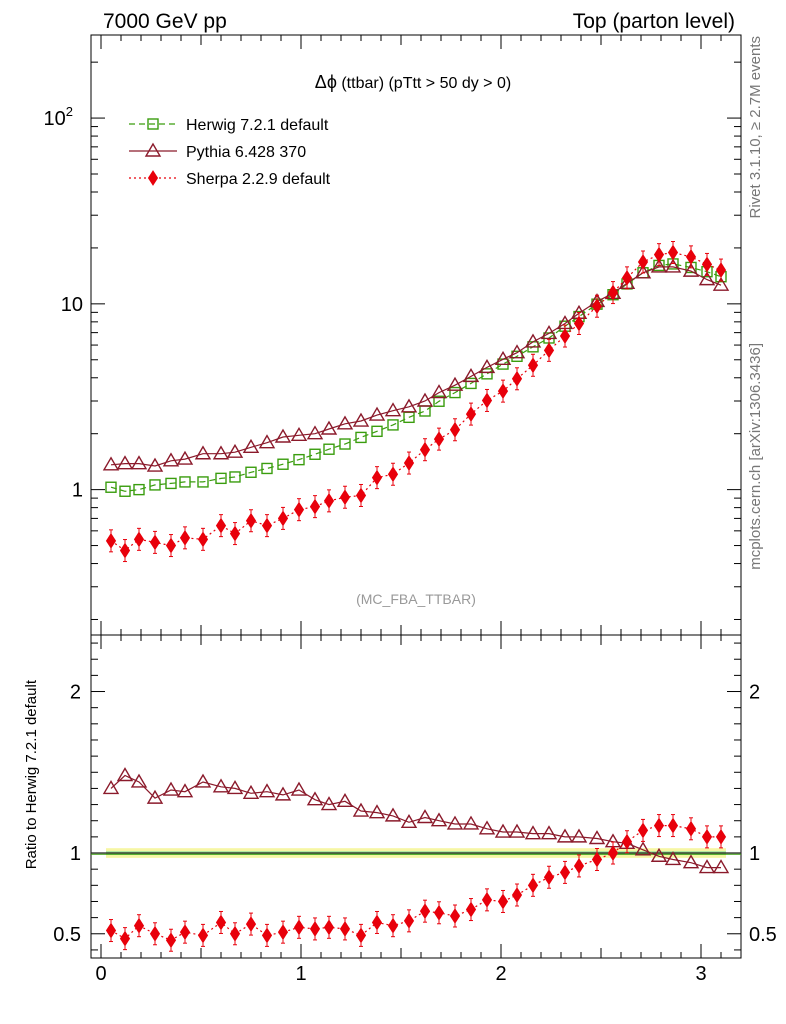  I want to click on collision-label: 7000 GeV pp, so click(165, 21).